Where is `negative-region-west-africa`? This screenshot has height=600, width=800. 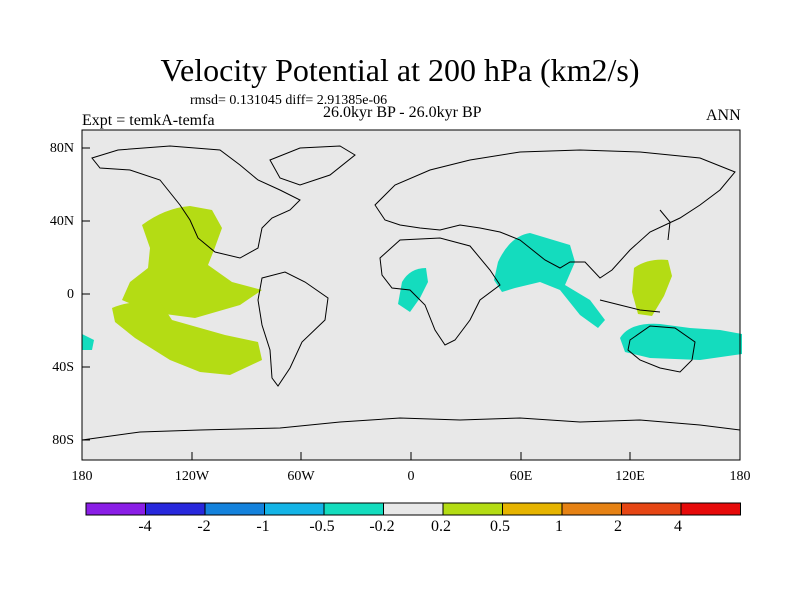 negative-region-west-africa is located at coordinates (413, 290).